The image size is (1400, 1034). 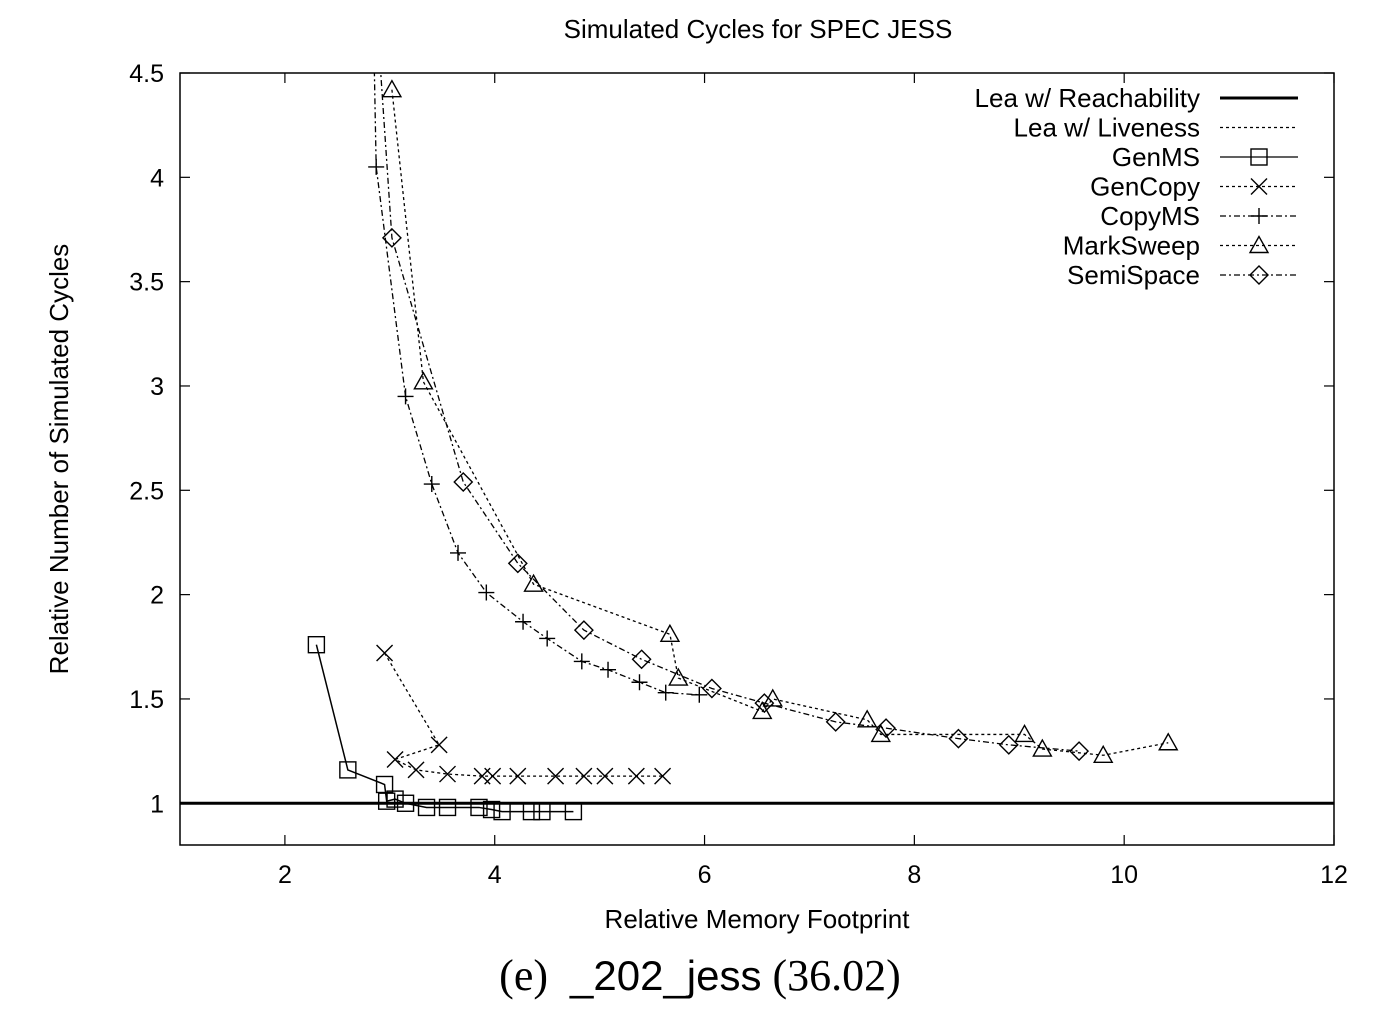 I want to click on chart-title: Simulated Cycles for SPEC JESS, so click(x=758, y=29).